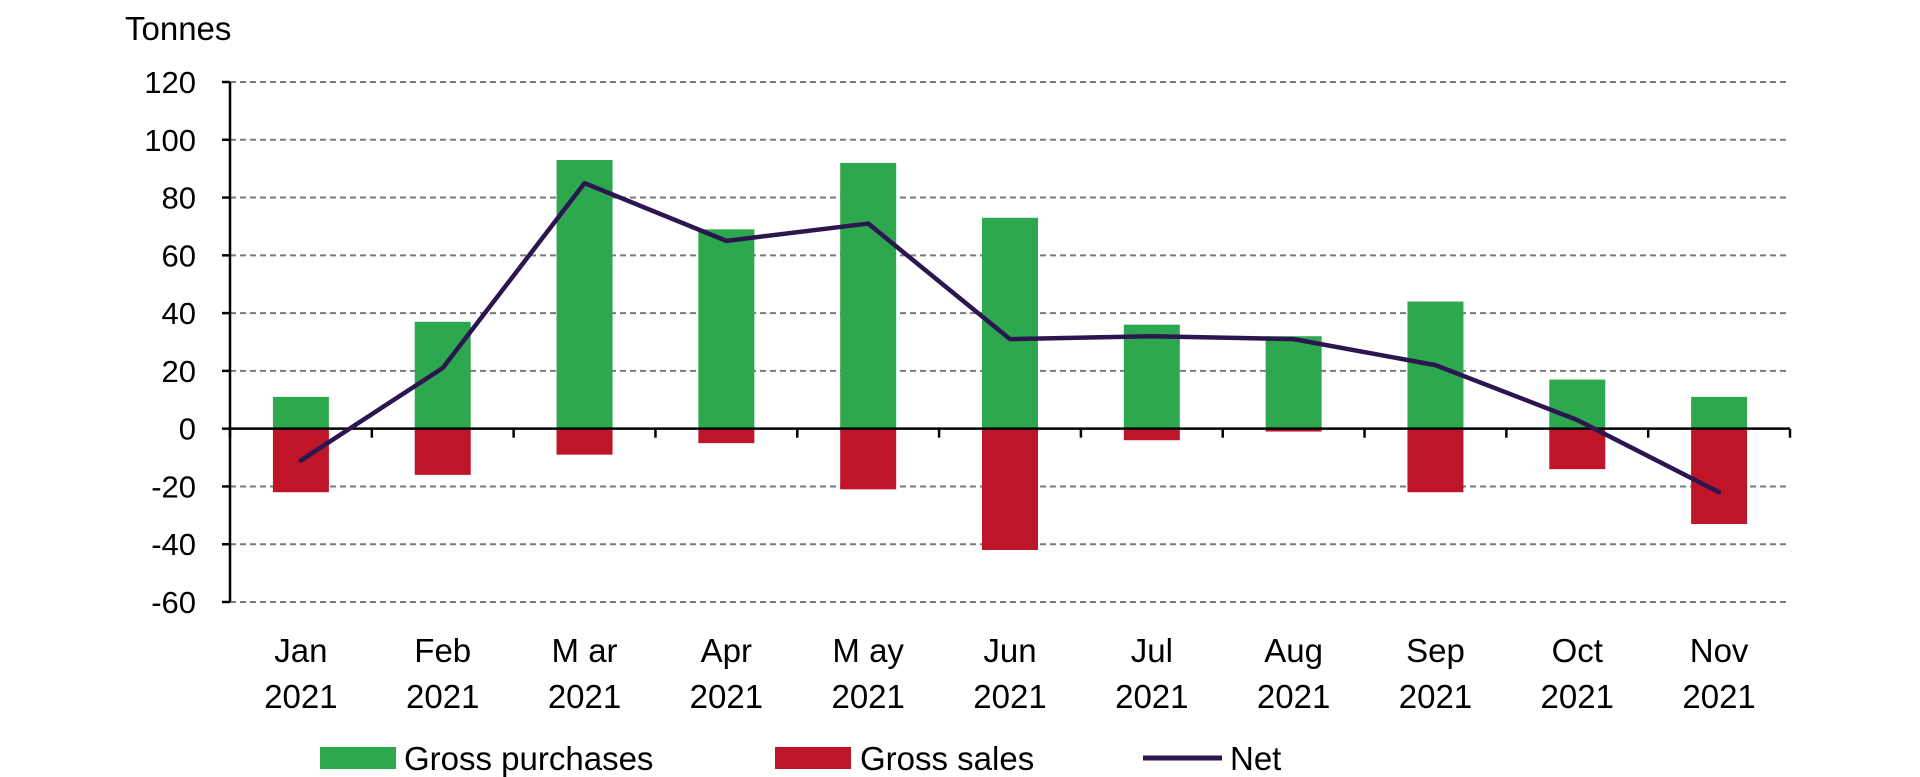 The width and height of the screenshot is (1920, 777). Describe the element at coordinates (173, 544) in the screenshot. I see `y-tick-label: -40` at that location.